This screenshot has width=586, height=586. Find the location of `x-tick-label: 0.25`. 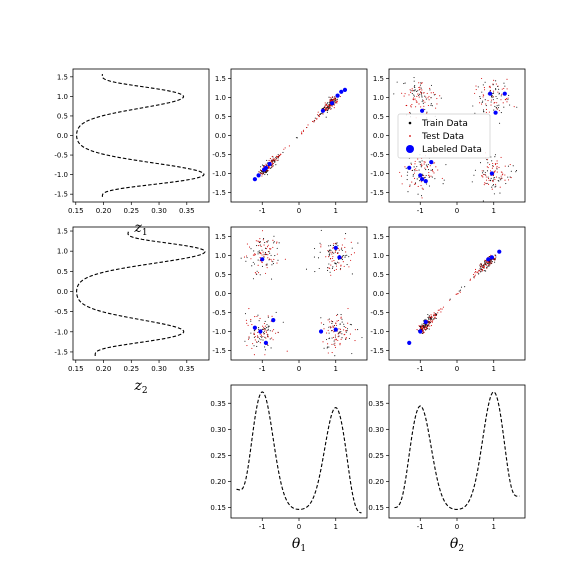

x-tick-label: 0.25 is located at coordinates (131, 369).